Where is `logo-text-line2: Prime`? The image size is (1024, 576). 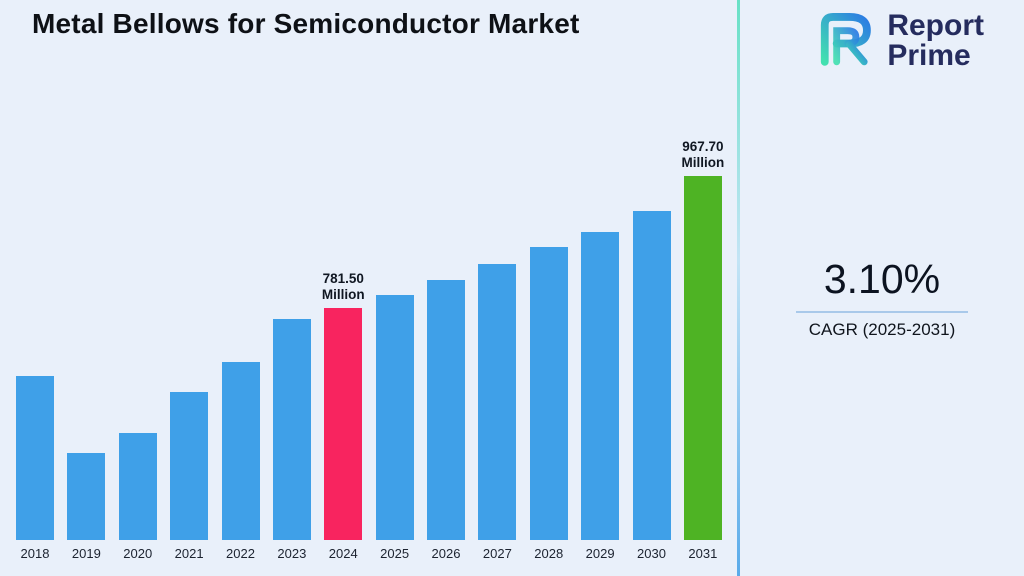
logo-text-line2: Prime is located at coordinates (929, 55).